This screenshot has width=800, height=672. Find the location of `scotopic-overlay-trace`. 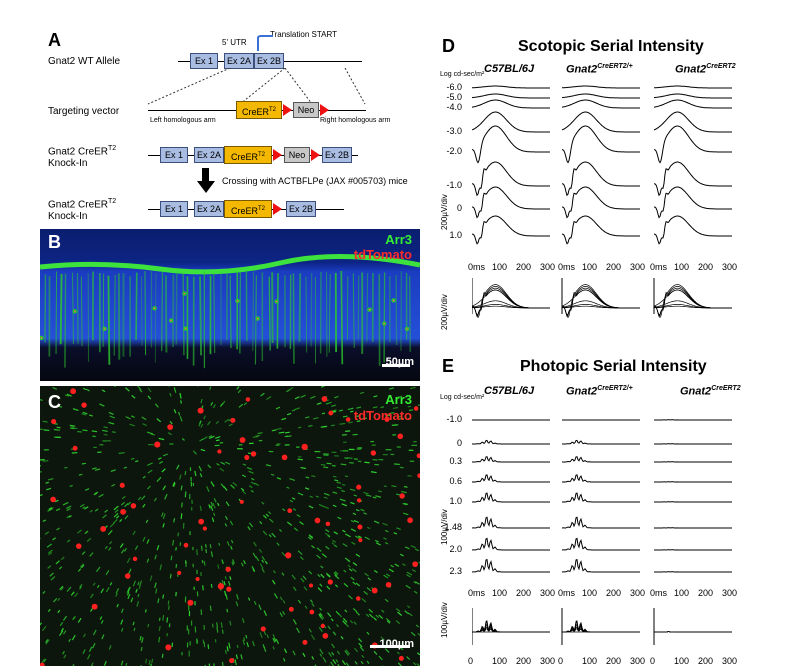

scotopic-overlay-trace is located at coordinates (692, 302).